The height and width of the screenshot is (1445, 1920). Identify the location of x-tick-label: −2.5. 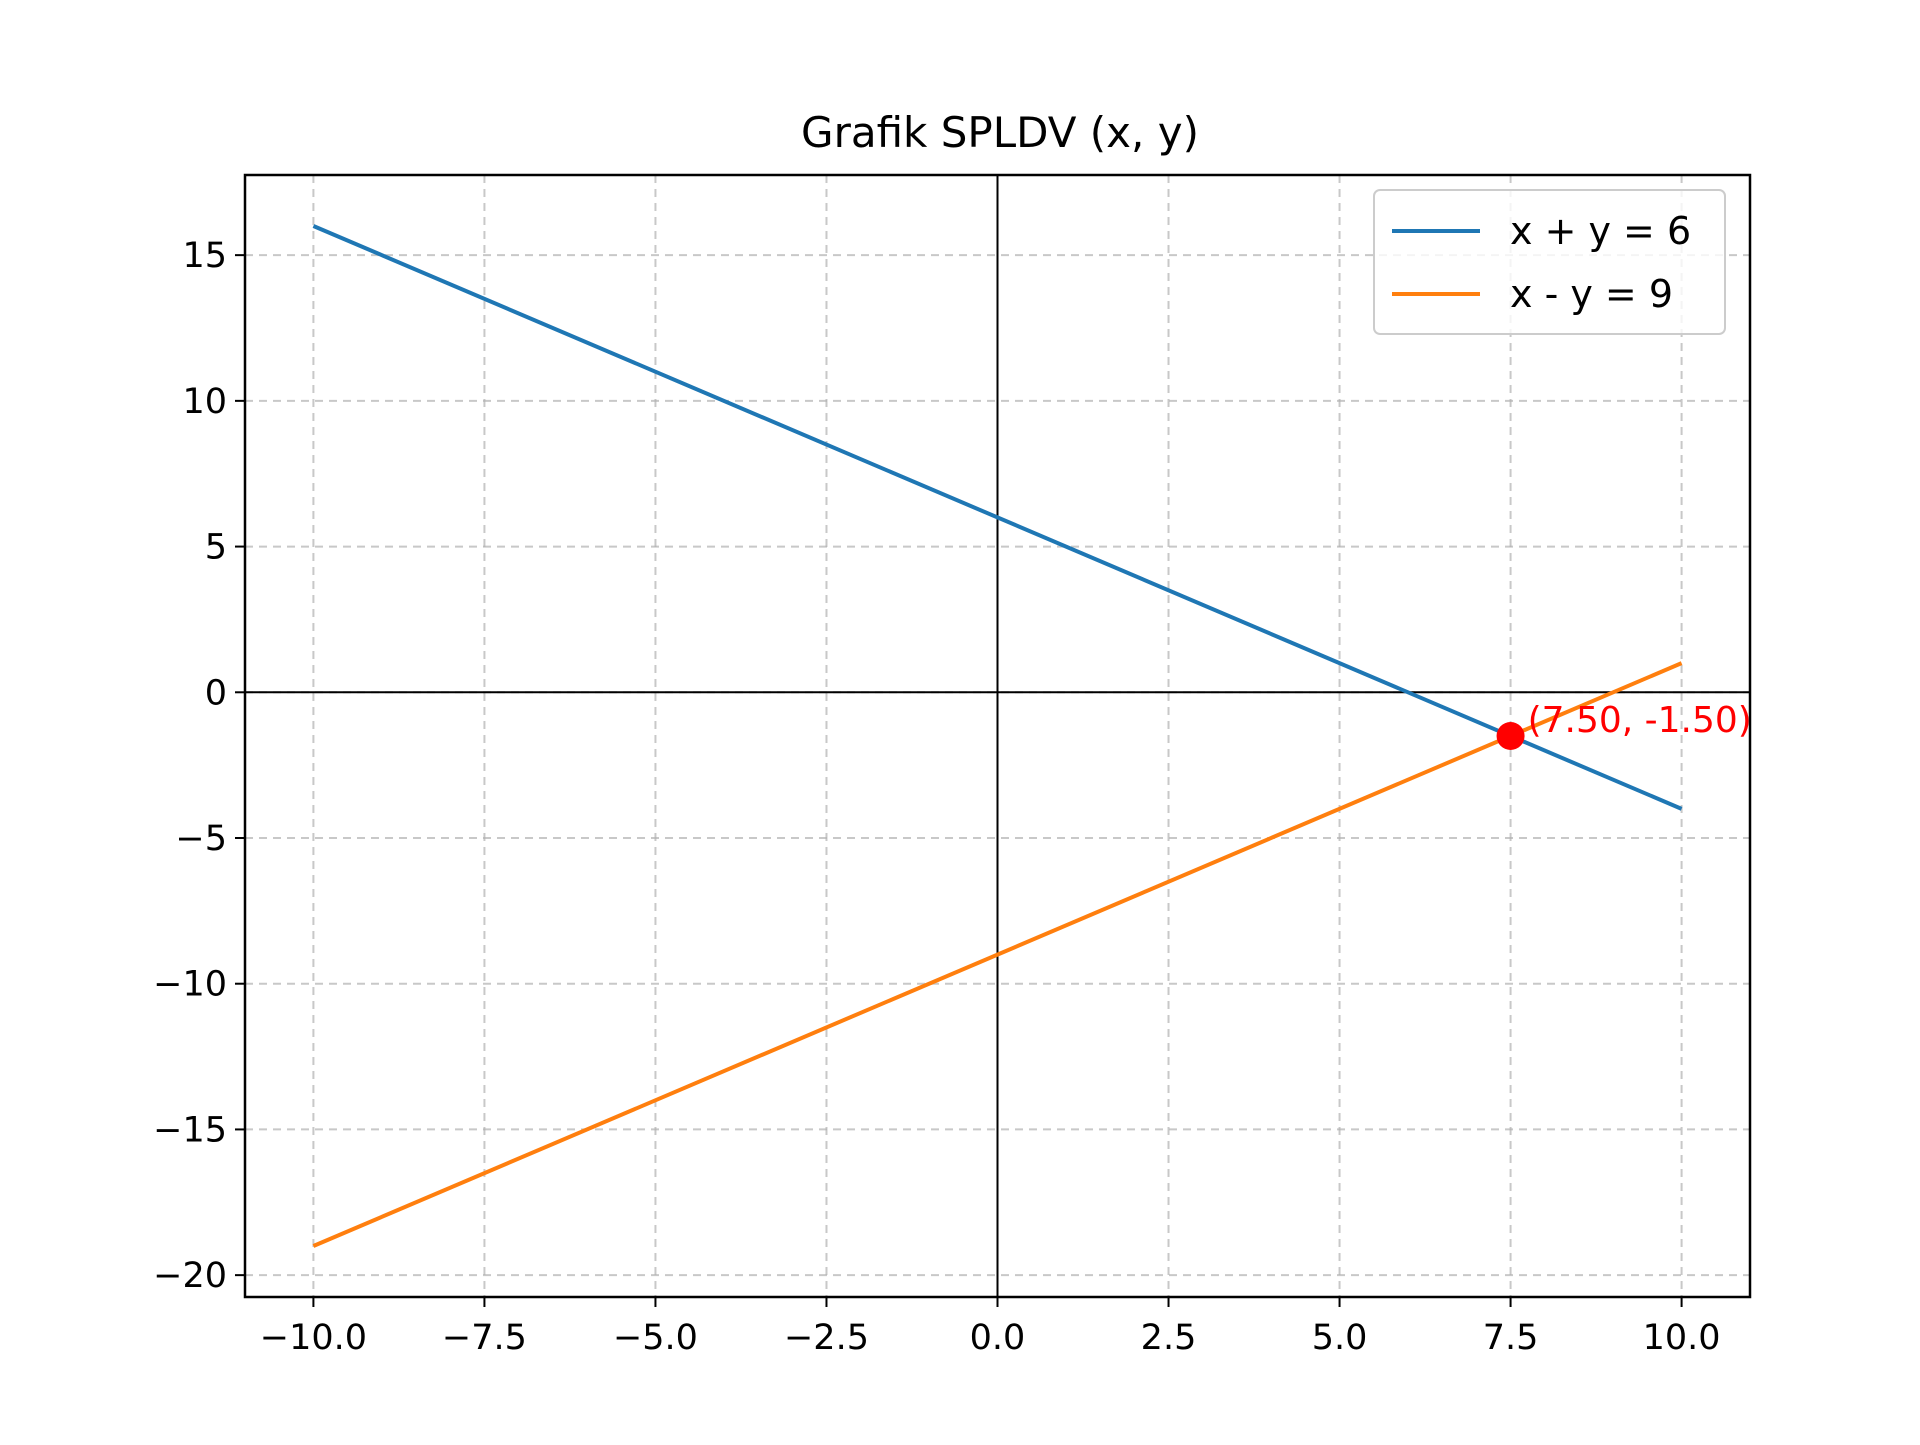
(826, 1338).